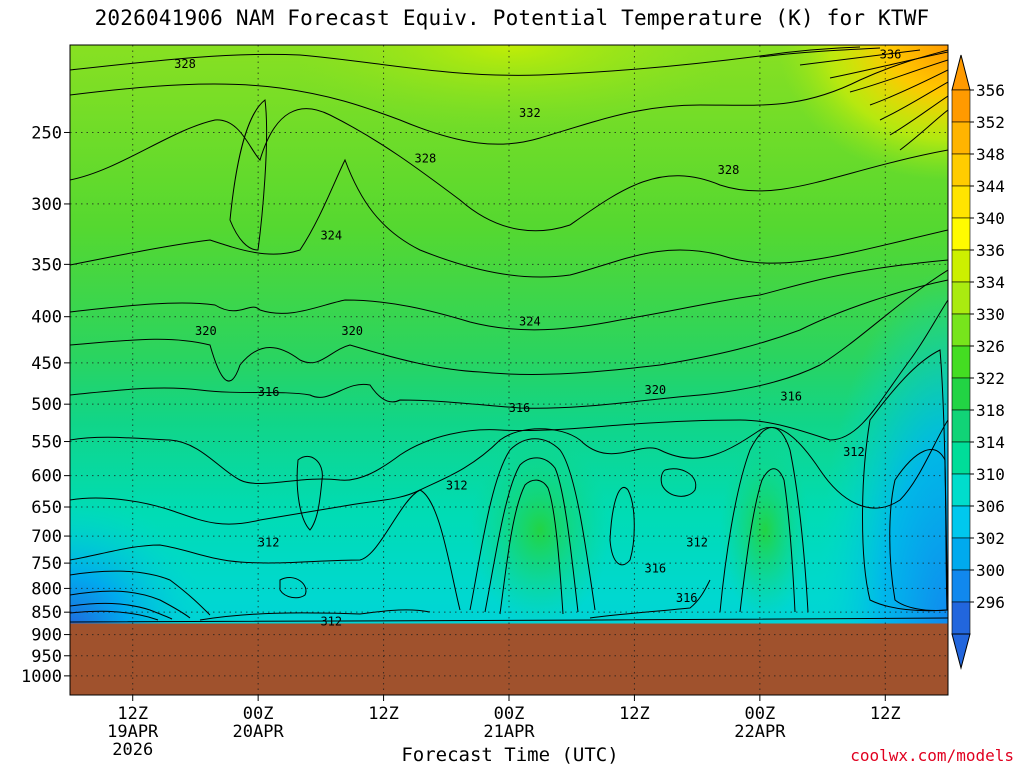 This screenshot has width=1024, height=768. Describe the element at coordinates (510, 755) in the screenshot. I see `x-axis-label: Forecast Time (UTC)` at that location.